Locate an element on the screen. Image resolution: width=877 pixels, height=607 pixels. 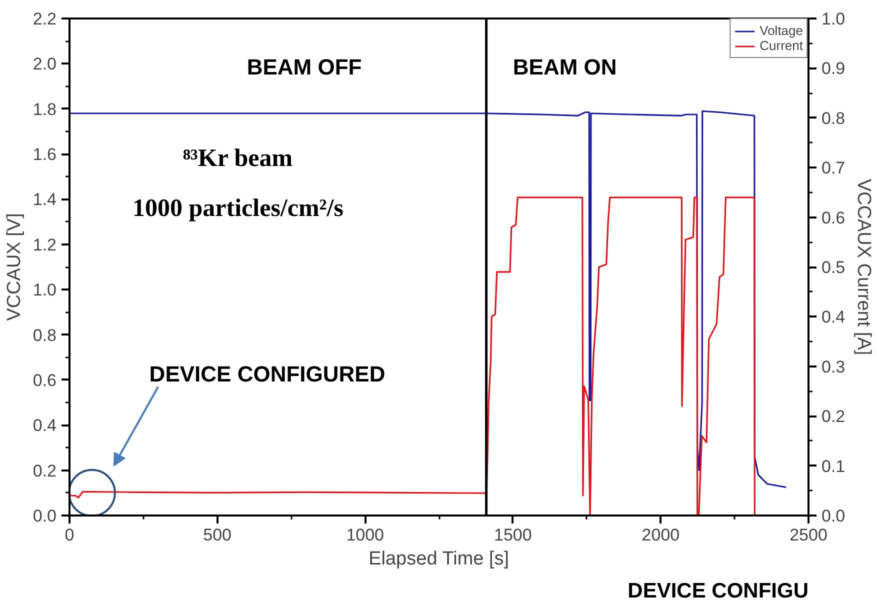
y2-tick-label: 0.6 is located at coordinates (834, 218).